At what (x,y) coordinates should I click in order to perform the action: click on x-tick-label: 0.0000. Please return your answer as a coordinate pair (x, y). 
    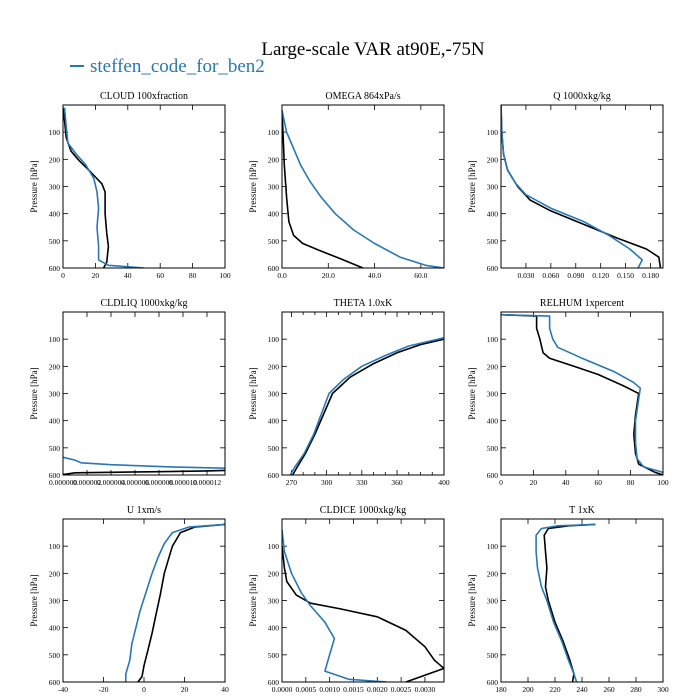
    Looking at the image, I should click on (282, 689).